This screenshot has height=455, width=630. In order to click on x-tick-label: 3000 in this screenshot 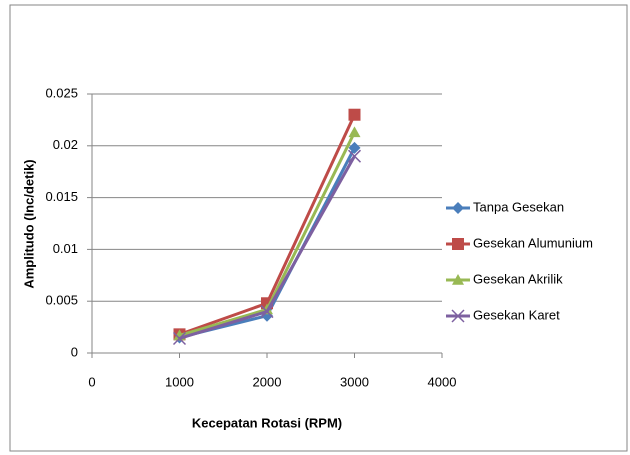, I will do `click(354, 381)`.